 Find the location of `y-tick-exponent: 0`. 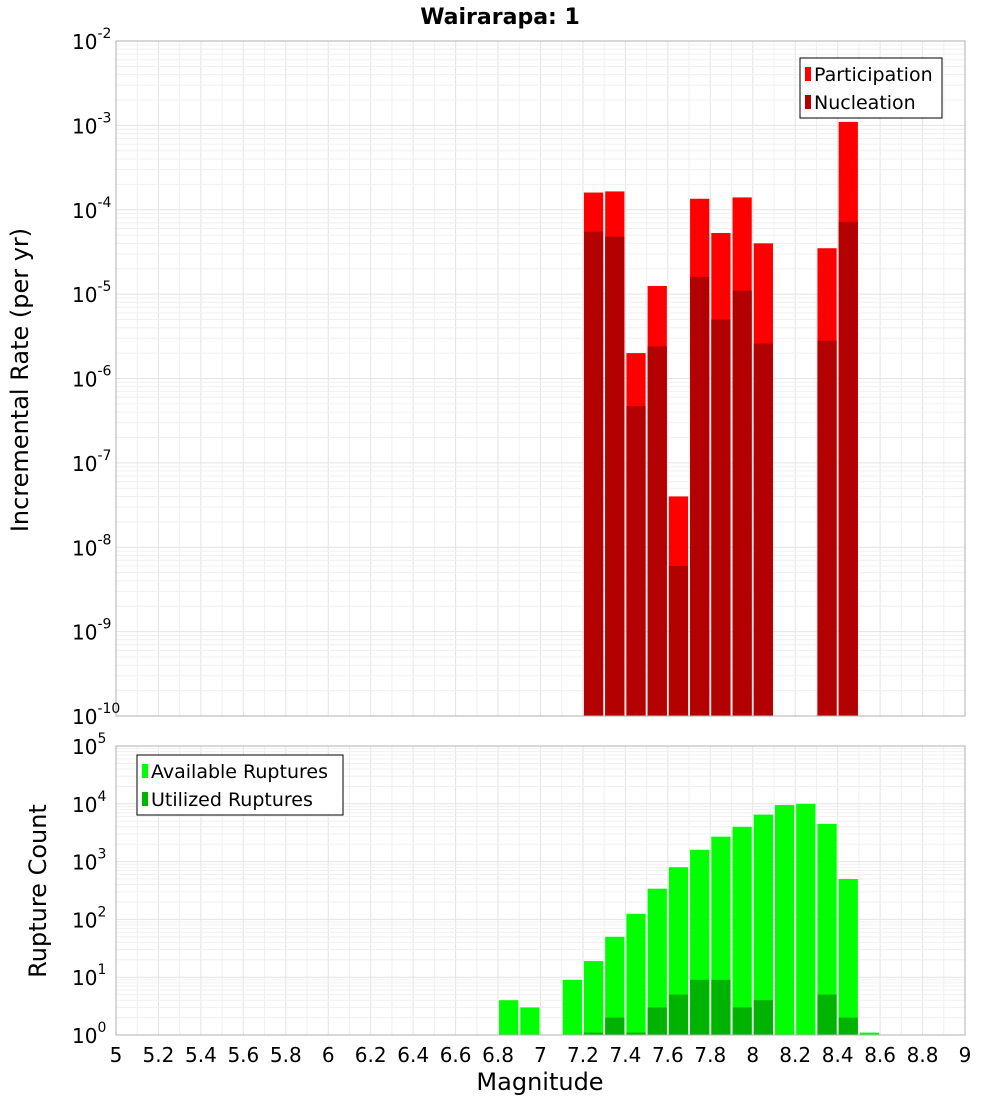

y-tick-exponent: 0 is located at coordinates (101, 1028).